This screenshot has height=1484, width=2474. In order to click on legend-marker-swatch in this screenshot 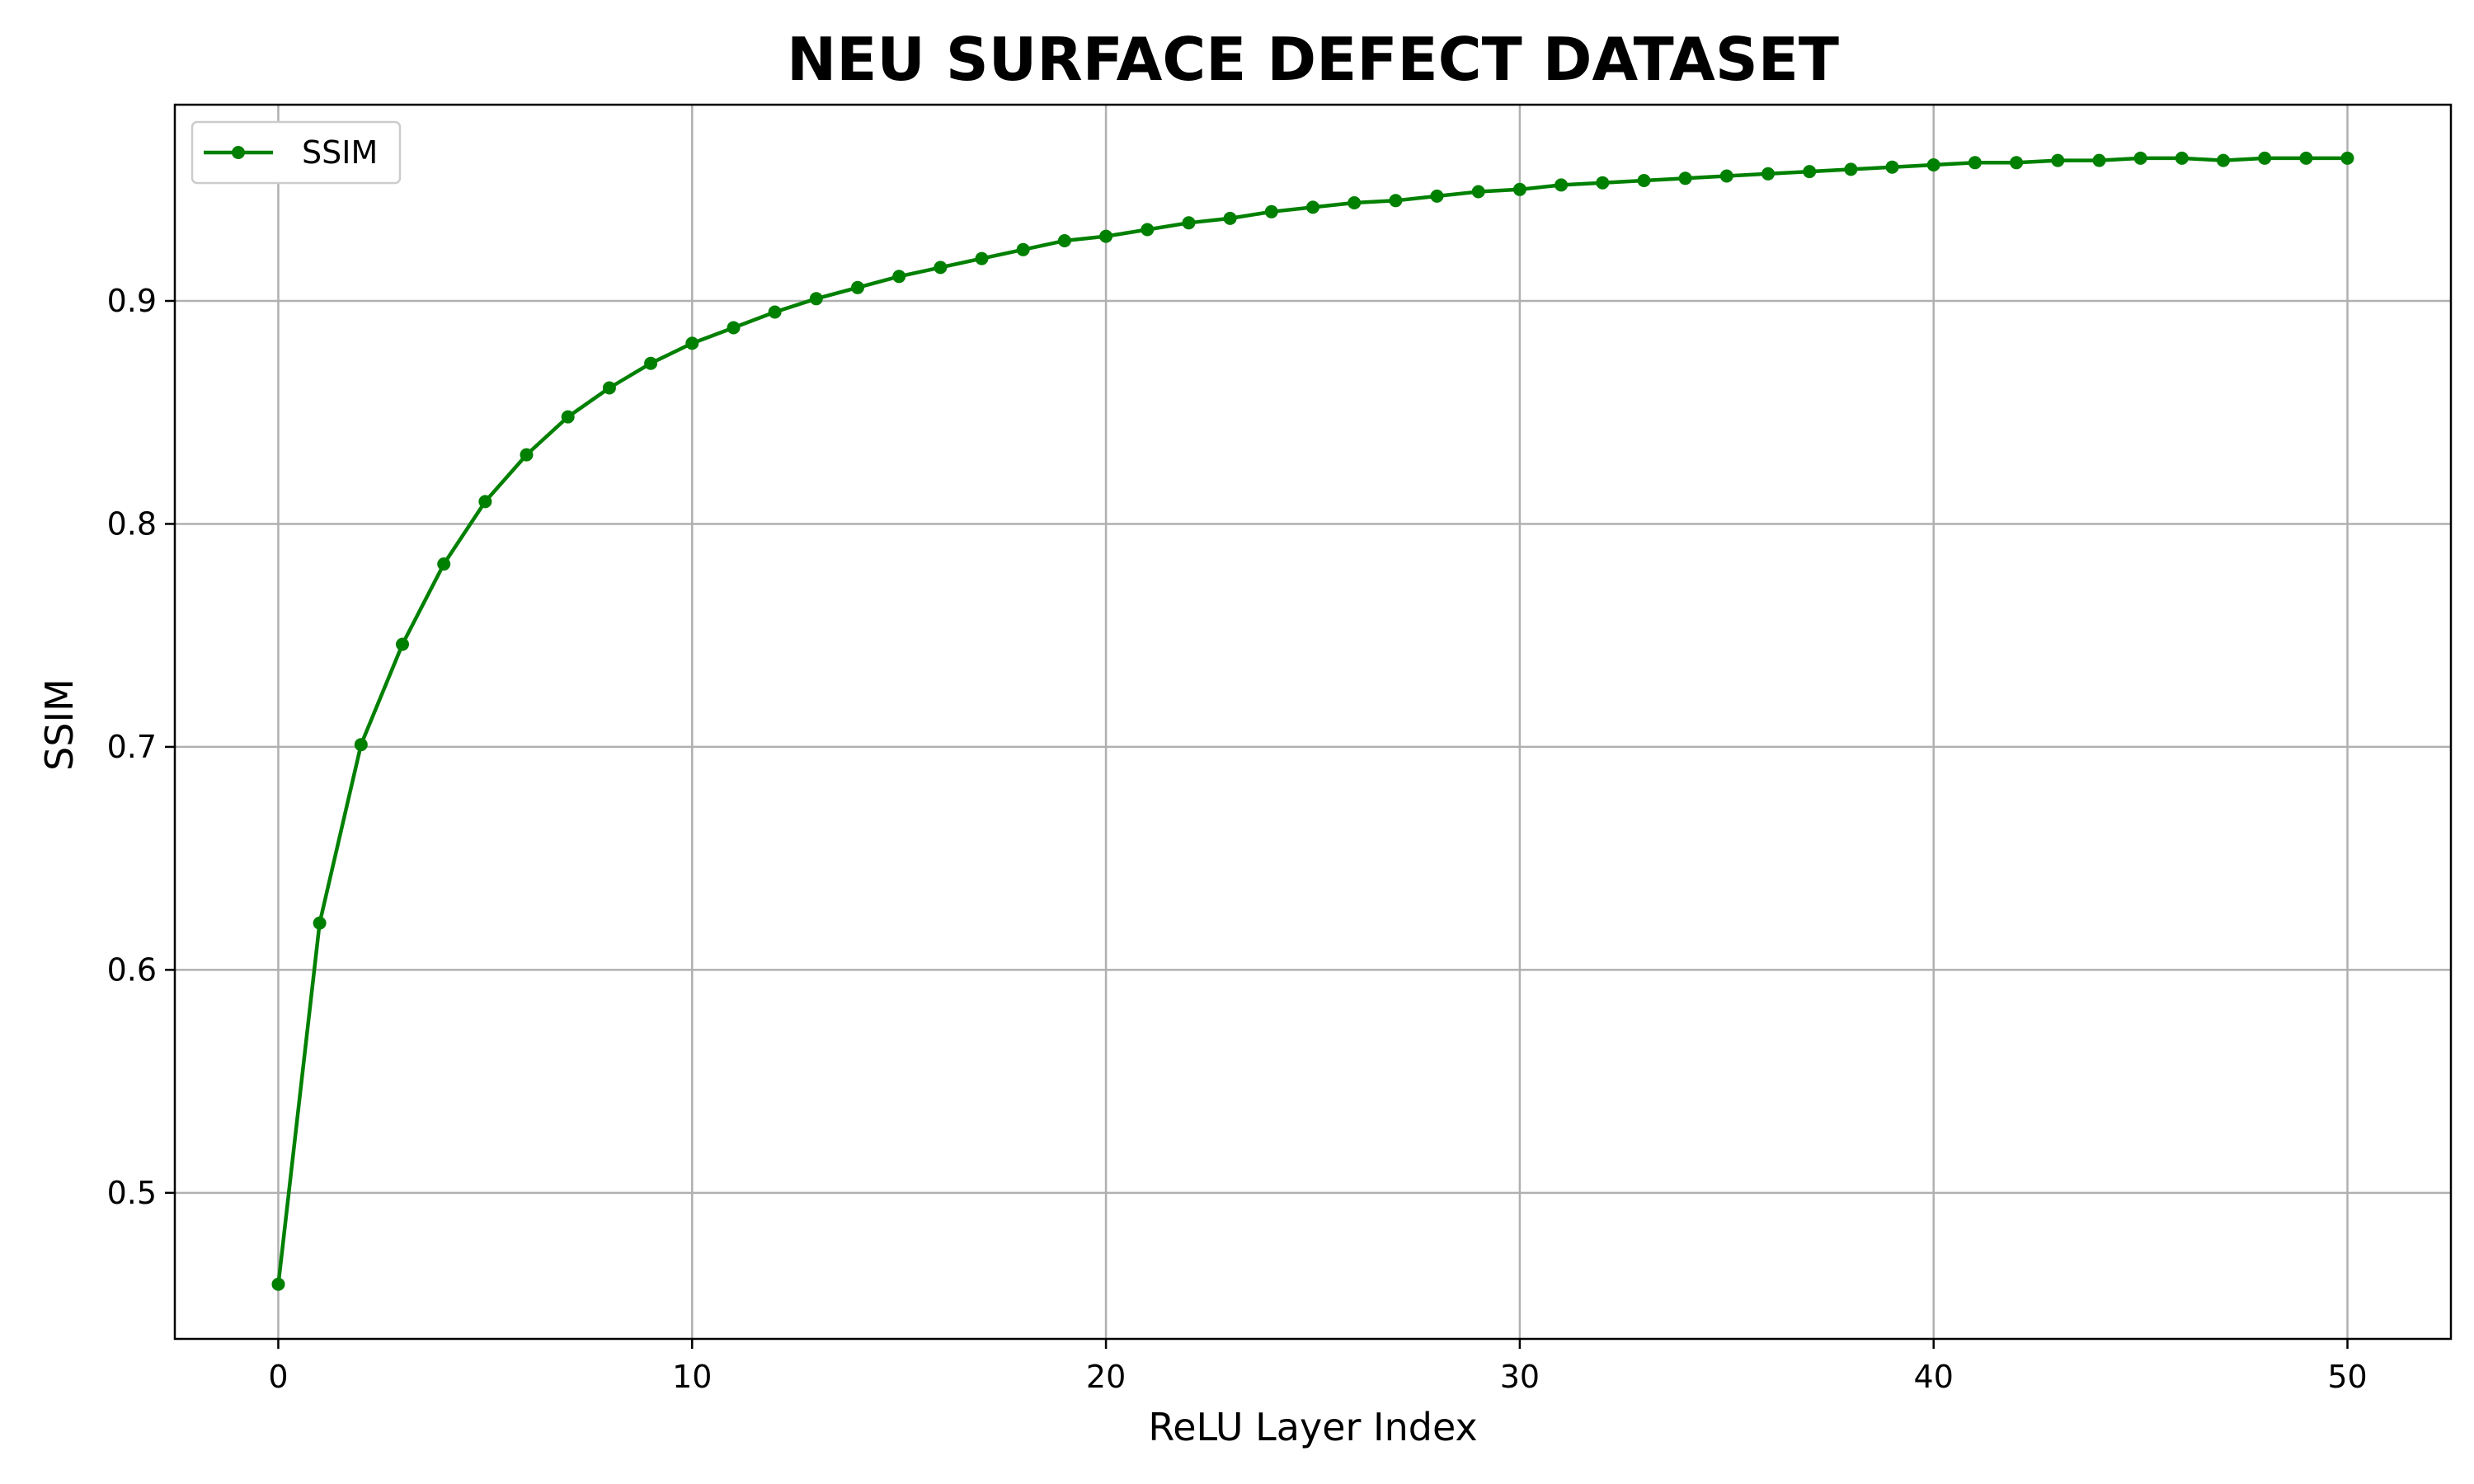, I will do `click(238, 152)`.